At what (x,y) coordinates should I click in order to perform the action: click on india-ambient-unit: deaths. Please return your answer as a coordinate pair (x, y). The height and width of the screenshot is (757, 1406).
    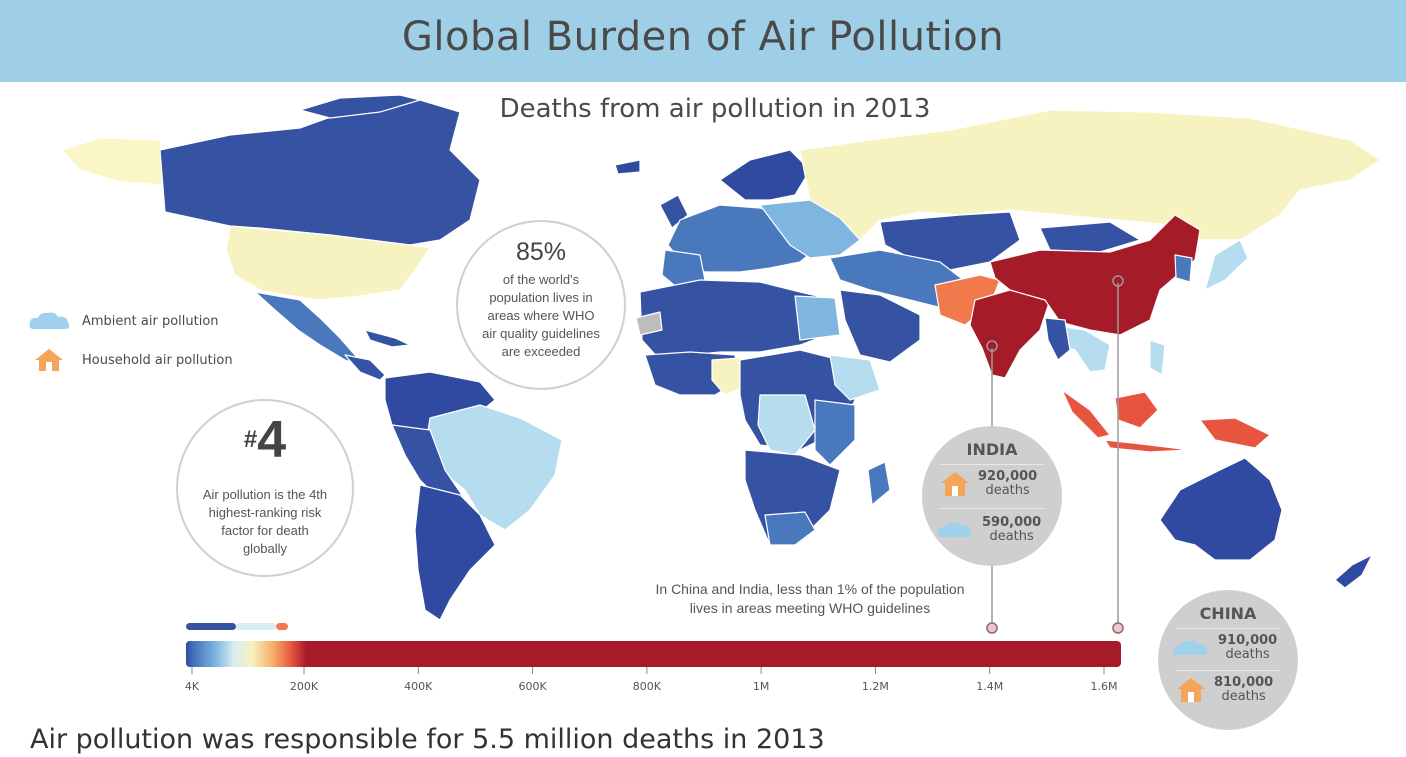
    Looking at the image, I should click on (1011, 536).